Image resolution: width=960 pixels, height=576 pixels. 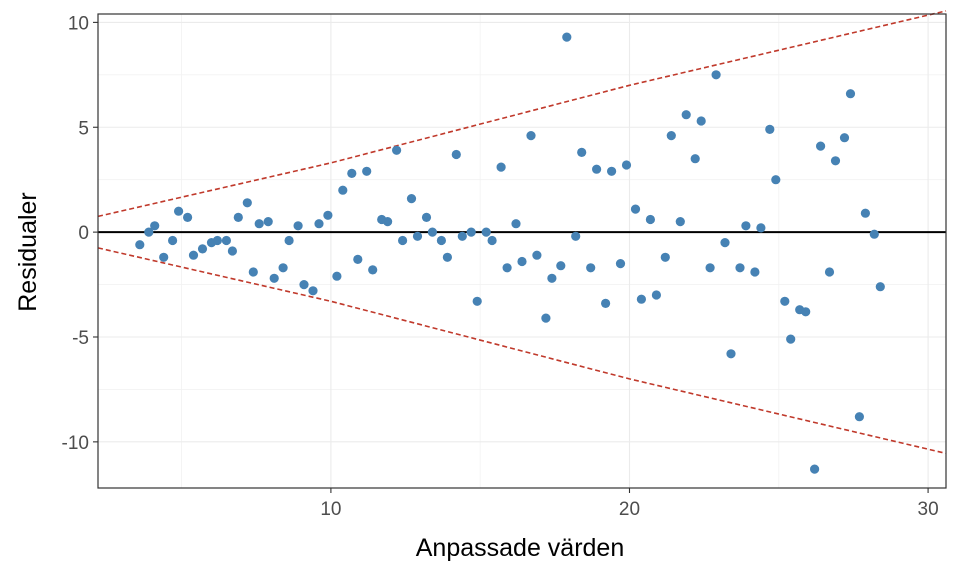 What do you see at coordinates (78, 23) in the screenshot?
I see `y-tick-label: 10` at bounding box center [78, 23].